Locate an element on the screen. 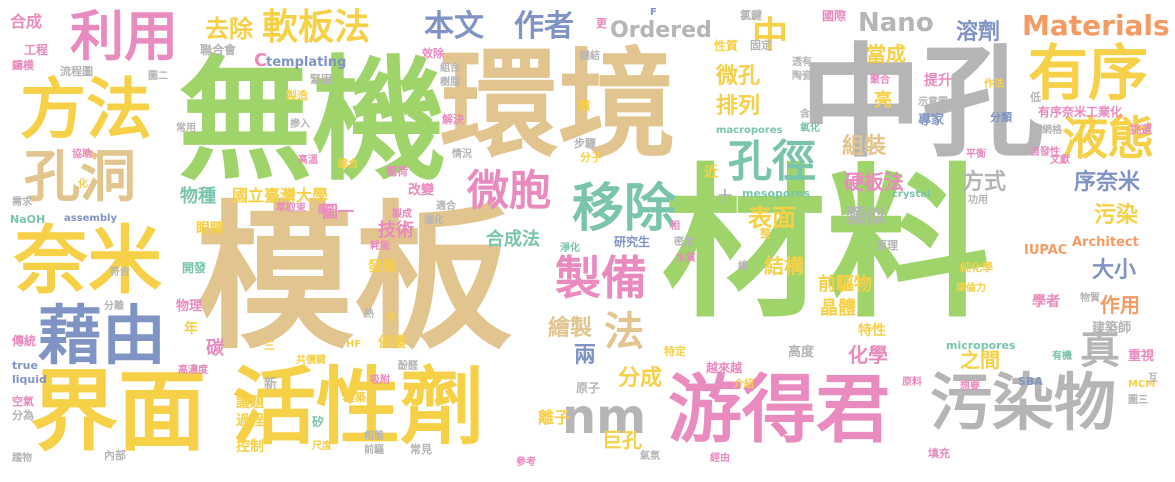 The height and width of the screenshot is (482, 1175). word-naoh: NaOH is located at coordinates (28, 219).